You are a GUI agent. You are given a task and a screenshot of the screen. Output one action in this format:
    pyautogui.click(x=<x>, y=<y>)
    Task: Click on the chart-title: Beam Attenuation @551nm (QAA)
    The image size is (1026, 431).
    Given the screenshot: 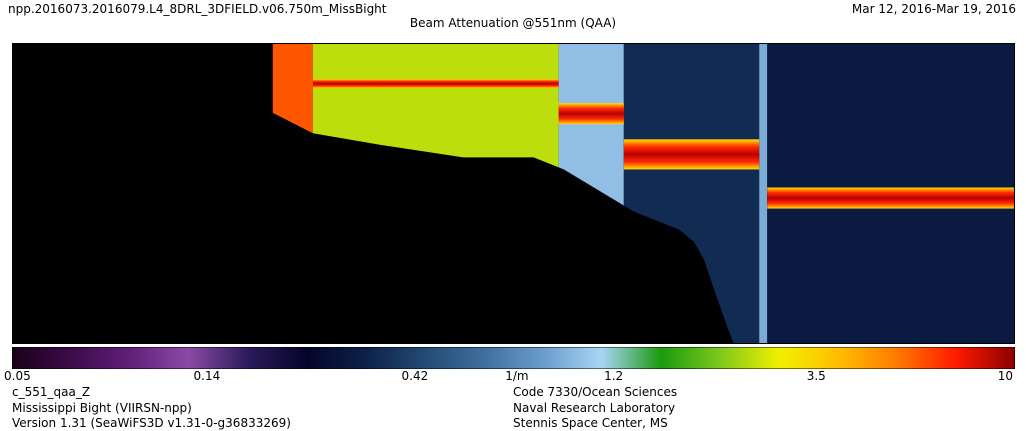 What is the action you would take?
    pyautogui.click(x=513, y=23)
    